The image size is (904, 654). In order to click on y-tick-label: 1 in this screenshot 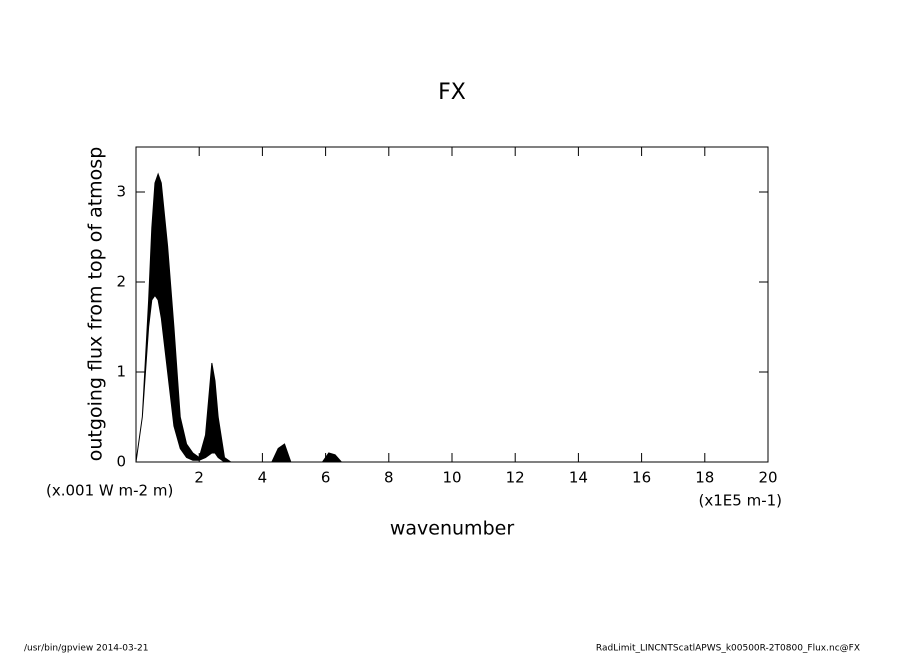, I will do `click(121, 372)`.